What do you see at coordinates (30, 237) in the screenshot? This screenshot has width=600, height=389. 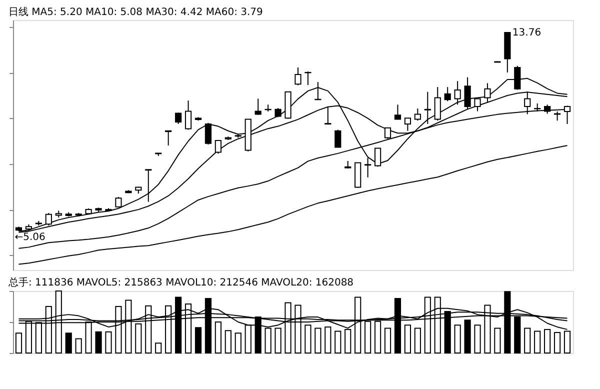 I see `annotation: ←5.06` at bounding box center [30, 237].